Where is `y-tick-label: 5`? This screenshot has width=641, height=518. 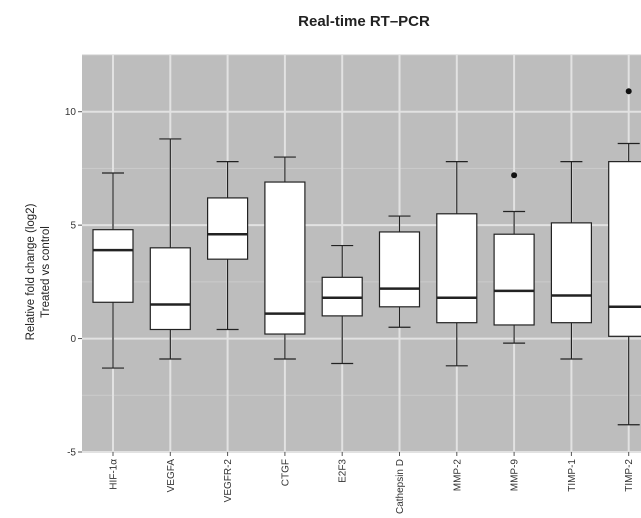
y-tick-label: 5 is located at coordinates (73, 226).